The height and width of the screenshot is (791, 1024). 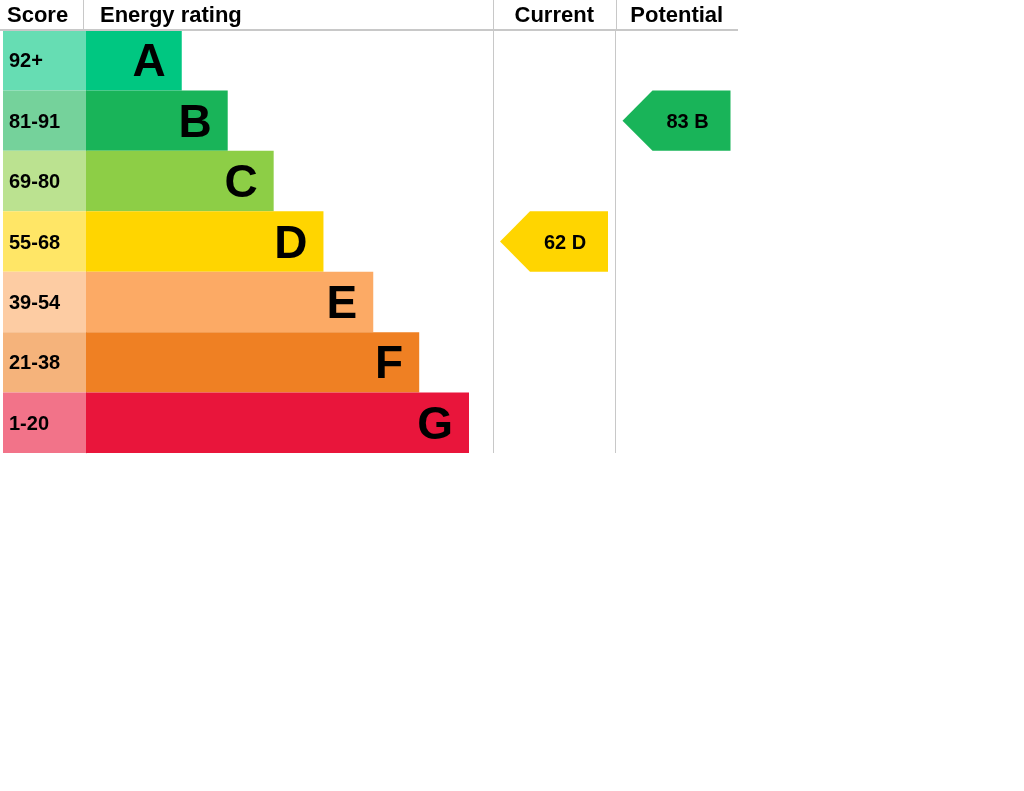 I want to click on y-tick-label: 55-68, so click(x=35, y=241).